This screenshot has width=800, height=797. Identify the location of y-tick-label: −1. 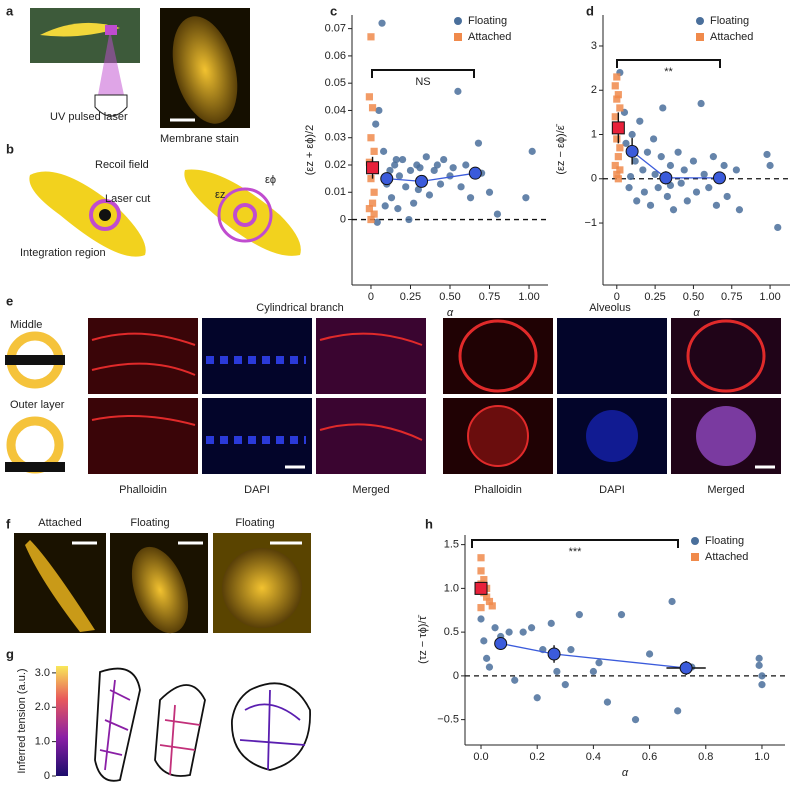
(590, 223).